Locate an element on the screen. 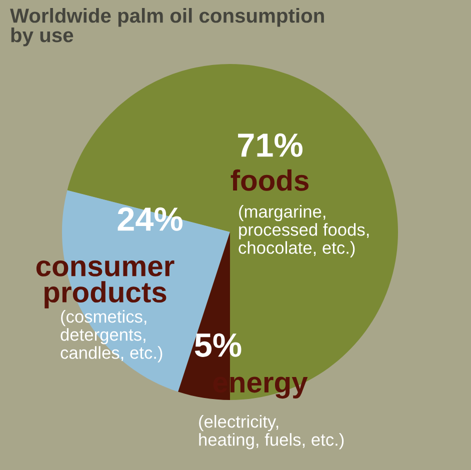 The width and height of the screenshot is (471, 470). chart-title: Worldwide palm oil consumption by use is located at coordinates (167, 27).